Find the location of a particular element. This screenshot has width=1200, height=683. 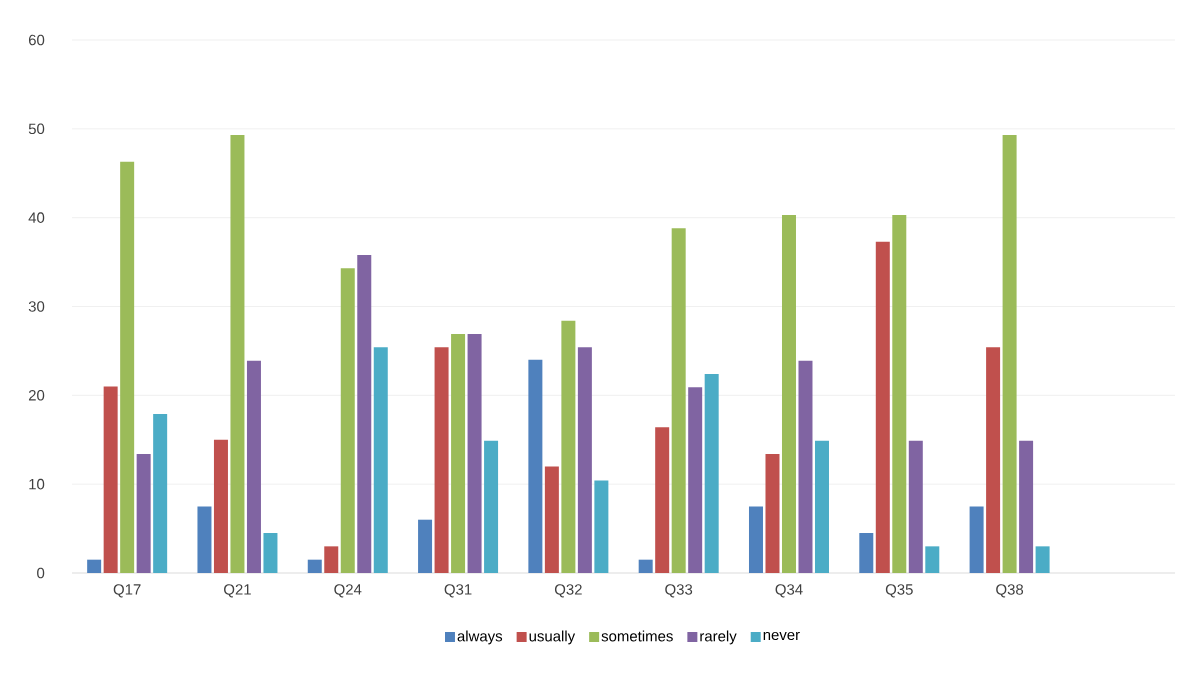

y-tick-label: 30 is located at coordinates (36, 306).